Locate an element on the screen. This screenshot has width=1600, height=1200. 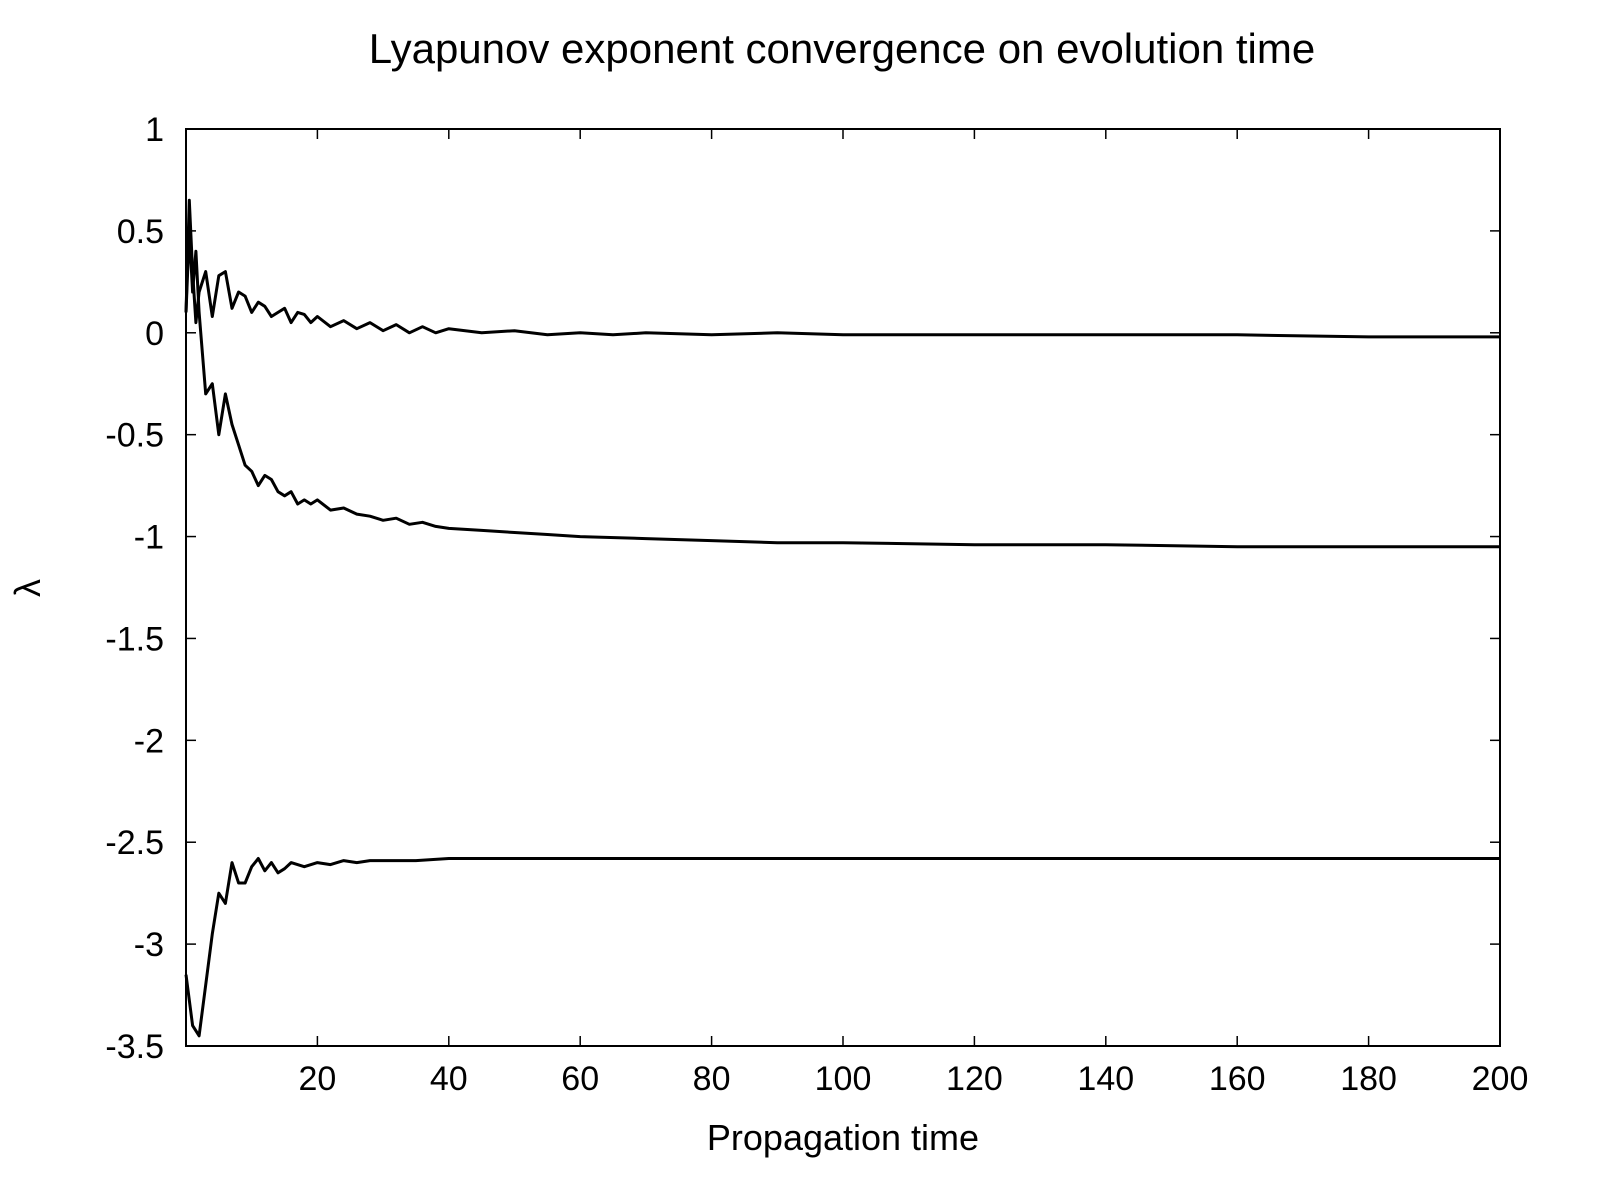
x-axis-label: Propagation time is located at coordinates (843, 1137).